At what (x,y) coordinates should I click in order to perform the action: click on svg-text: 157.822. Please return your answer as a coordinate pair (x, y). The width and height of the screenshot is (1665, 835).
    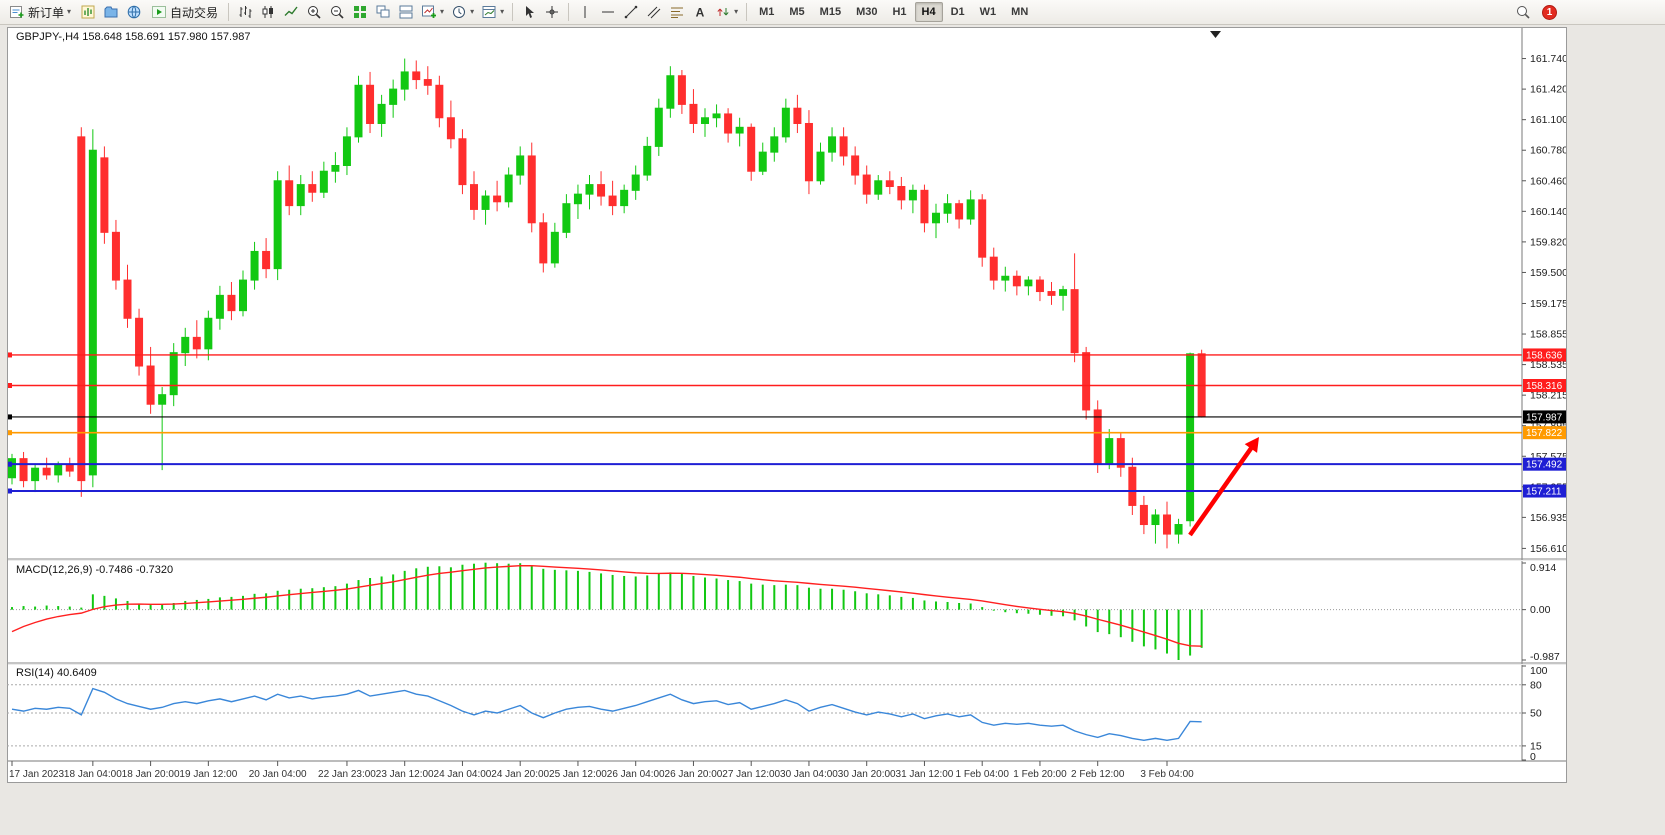
    Looking at the image, I should click on (1544, 433).